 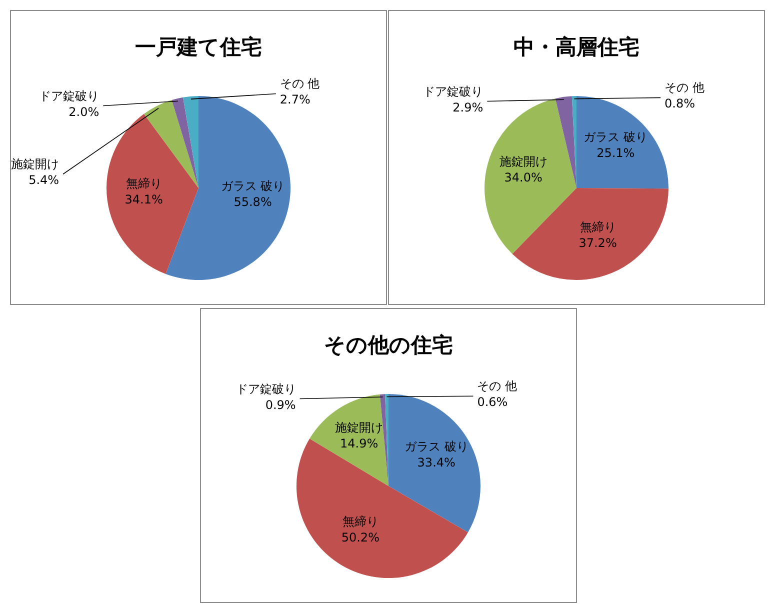 What do you see at coordinates (492, 402) in the screenshot?
I see `data-label: 0.6%` at bounding box center [492, 402].